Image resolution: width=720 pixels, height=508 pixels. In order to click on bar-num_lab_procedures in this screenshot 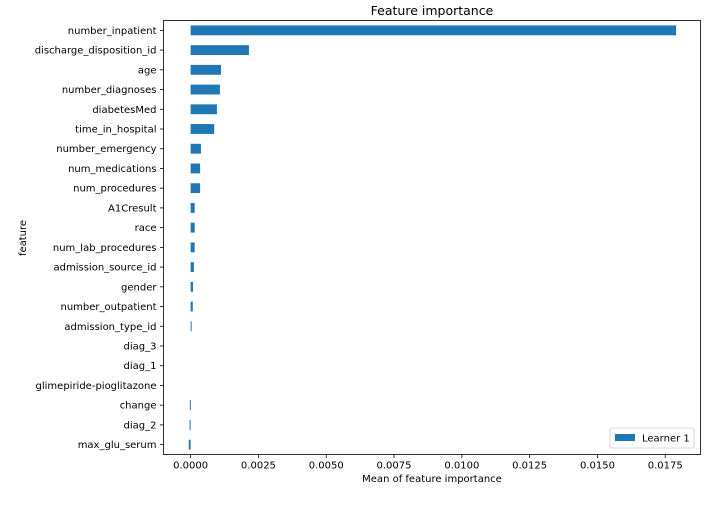, I will do `click(192, 247)`.